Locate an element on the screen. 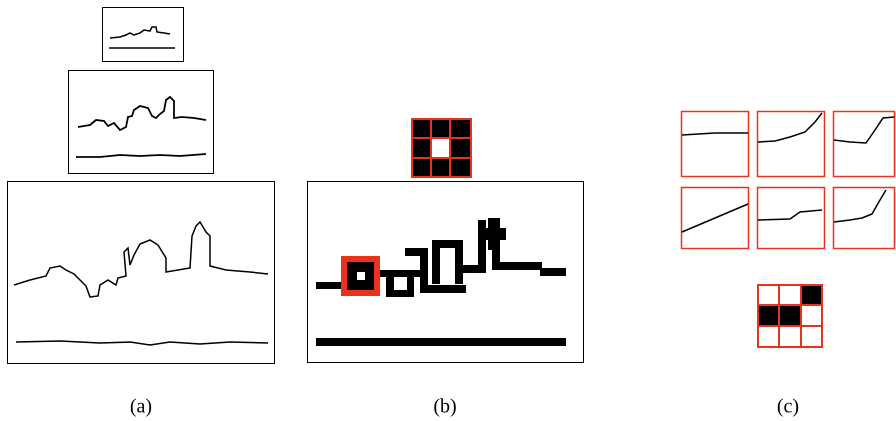 The image size is (896, 421). level-medium is located at coordinates (141, 122).